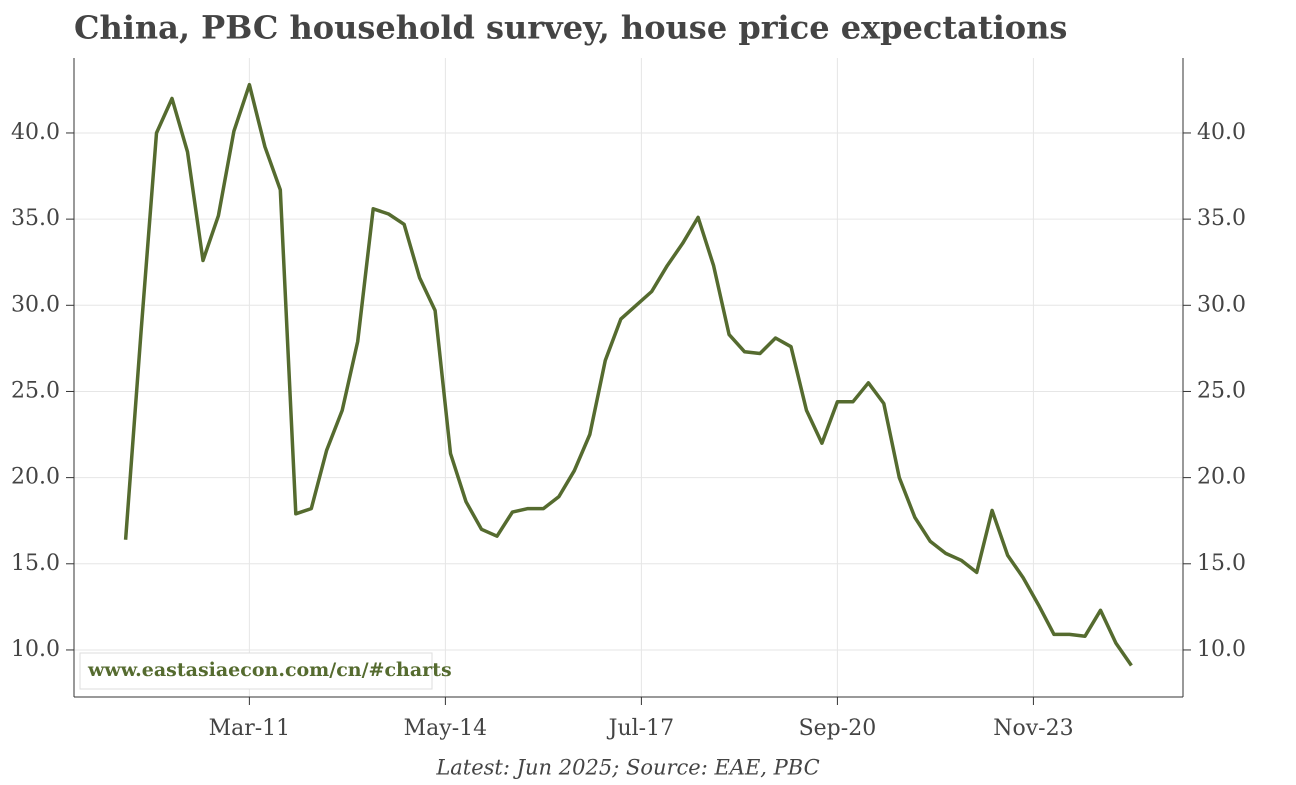  I want to click on y-tick-label: 25.0, so click(35, 390).